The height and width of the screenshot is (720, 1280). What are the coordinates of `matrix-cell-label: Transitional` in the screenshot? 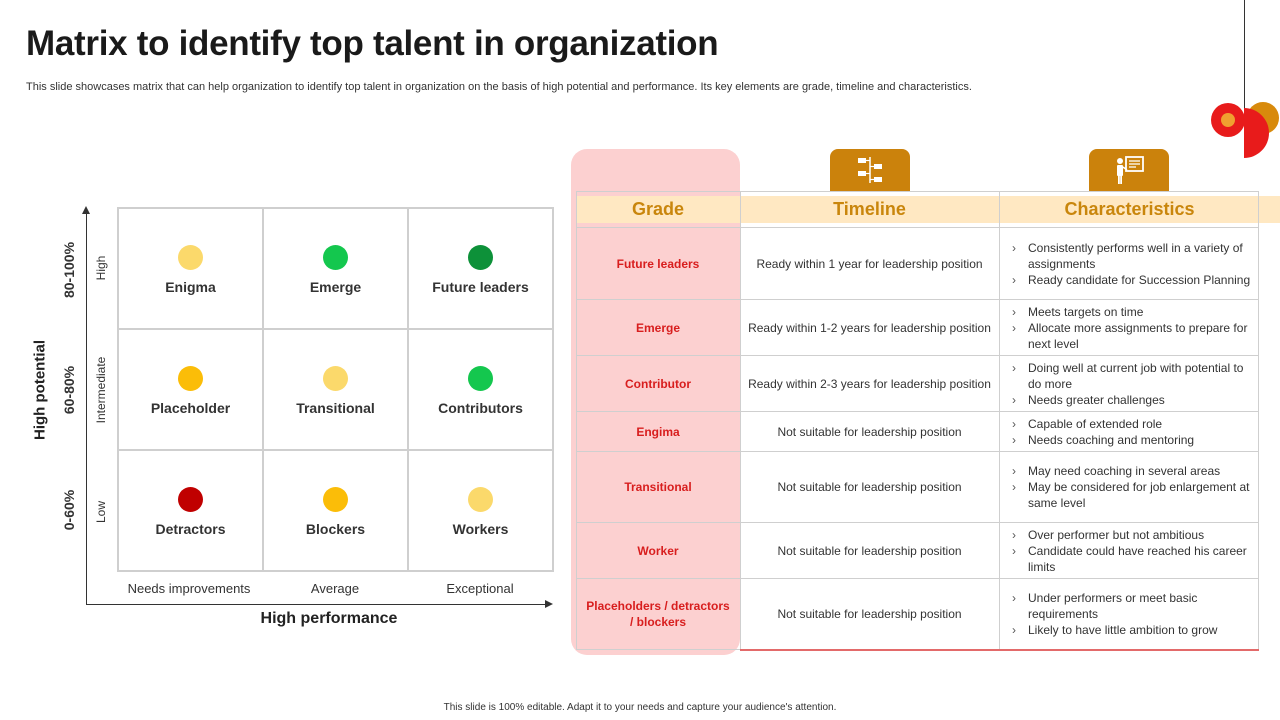 It's located at (335, 408).